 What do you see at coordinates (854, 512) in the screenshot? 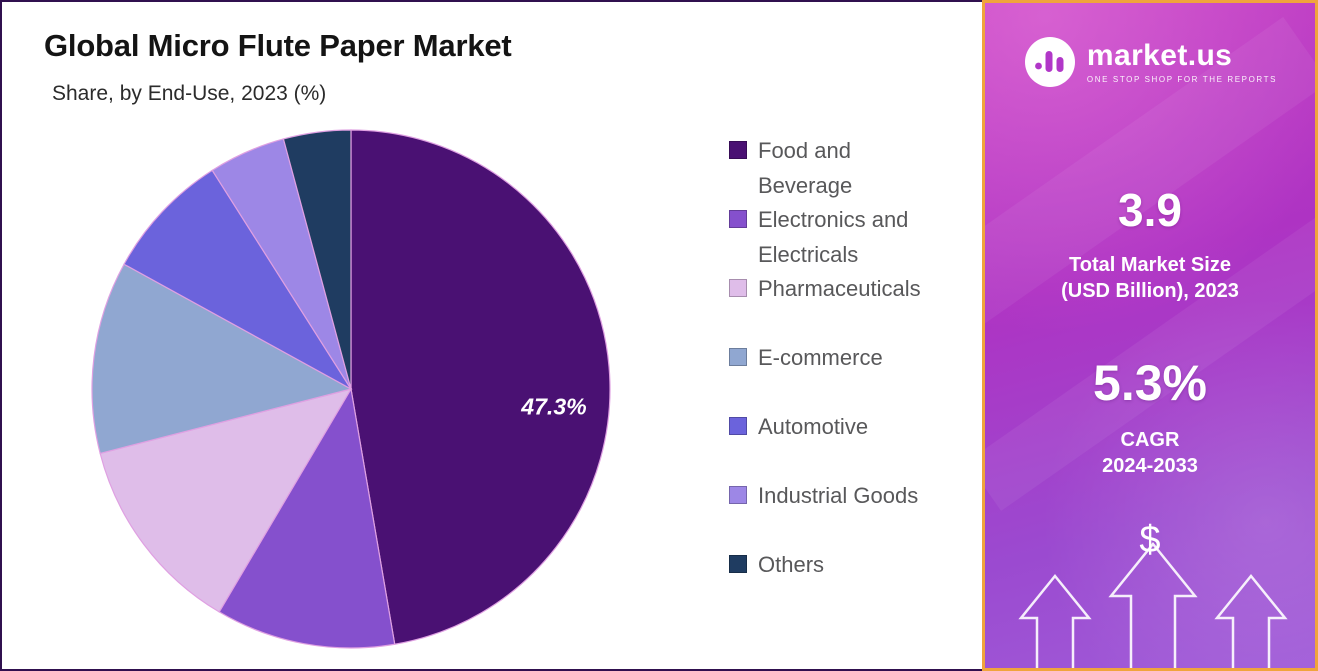
I see `legend-item: Industrial Goods` at bounding box center [854, 512].